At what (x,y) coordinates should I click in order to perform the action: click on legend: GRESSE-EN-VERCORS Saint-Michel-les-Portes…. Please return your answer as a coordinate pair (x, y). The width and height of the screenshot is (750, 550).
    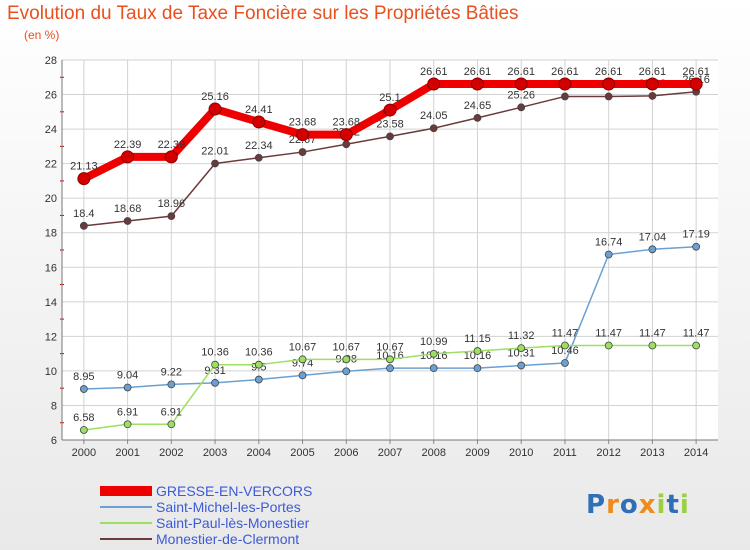
    Looking at the image, I should click on (206, 515).